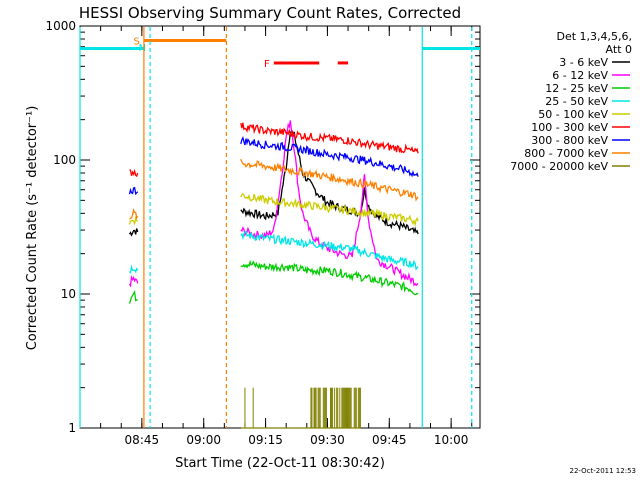  What do you see at coordinates (137, 41) in the screenshot?
I see `flag-label: S` at bounding box center [137, 41].